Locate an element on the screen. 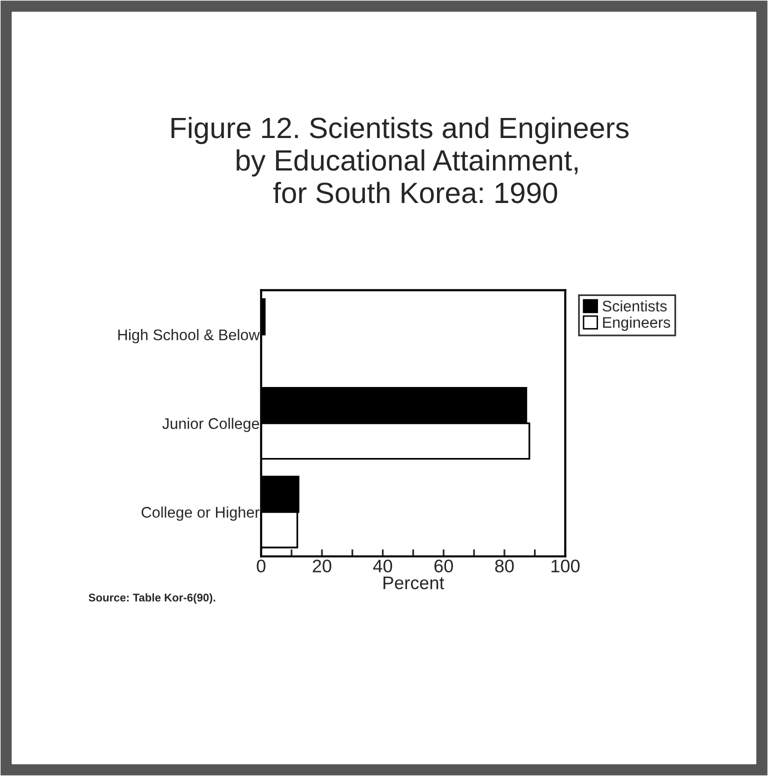 Image resolution: width=768 pixels, height=776 pixels. legend-label: Engineers is located at coordinates (636, 323).